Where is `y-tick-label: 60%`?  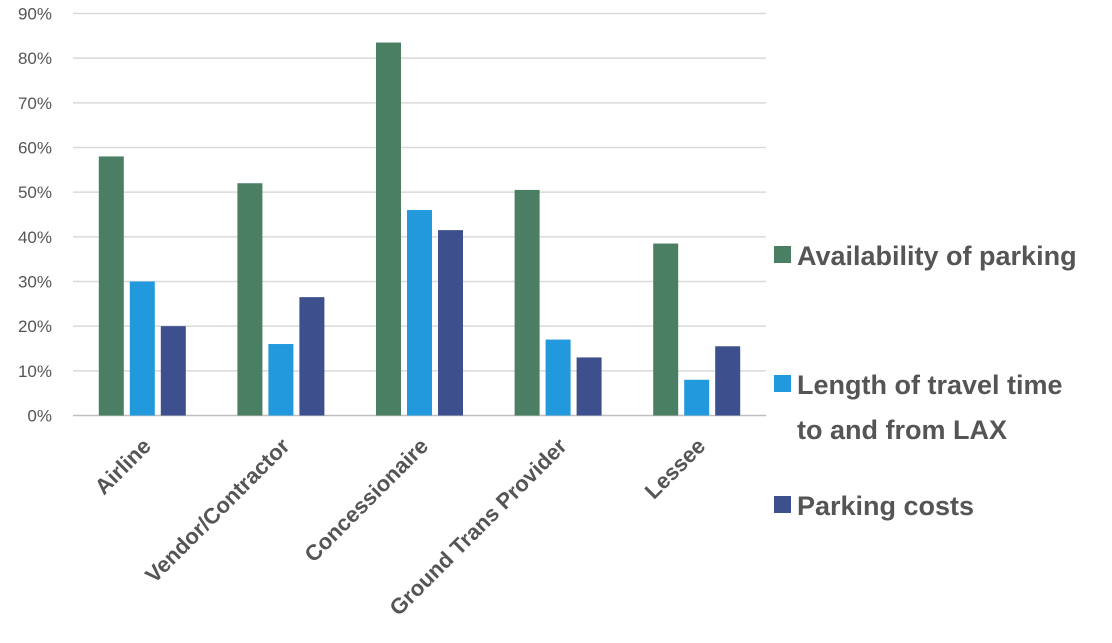 y-tick-label: 60% is located at coordinates (35, 148).